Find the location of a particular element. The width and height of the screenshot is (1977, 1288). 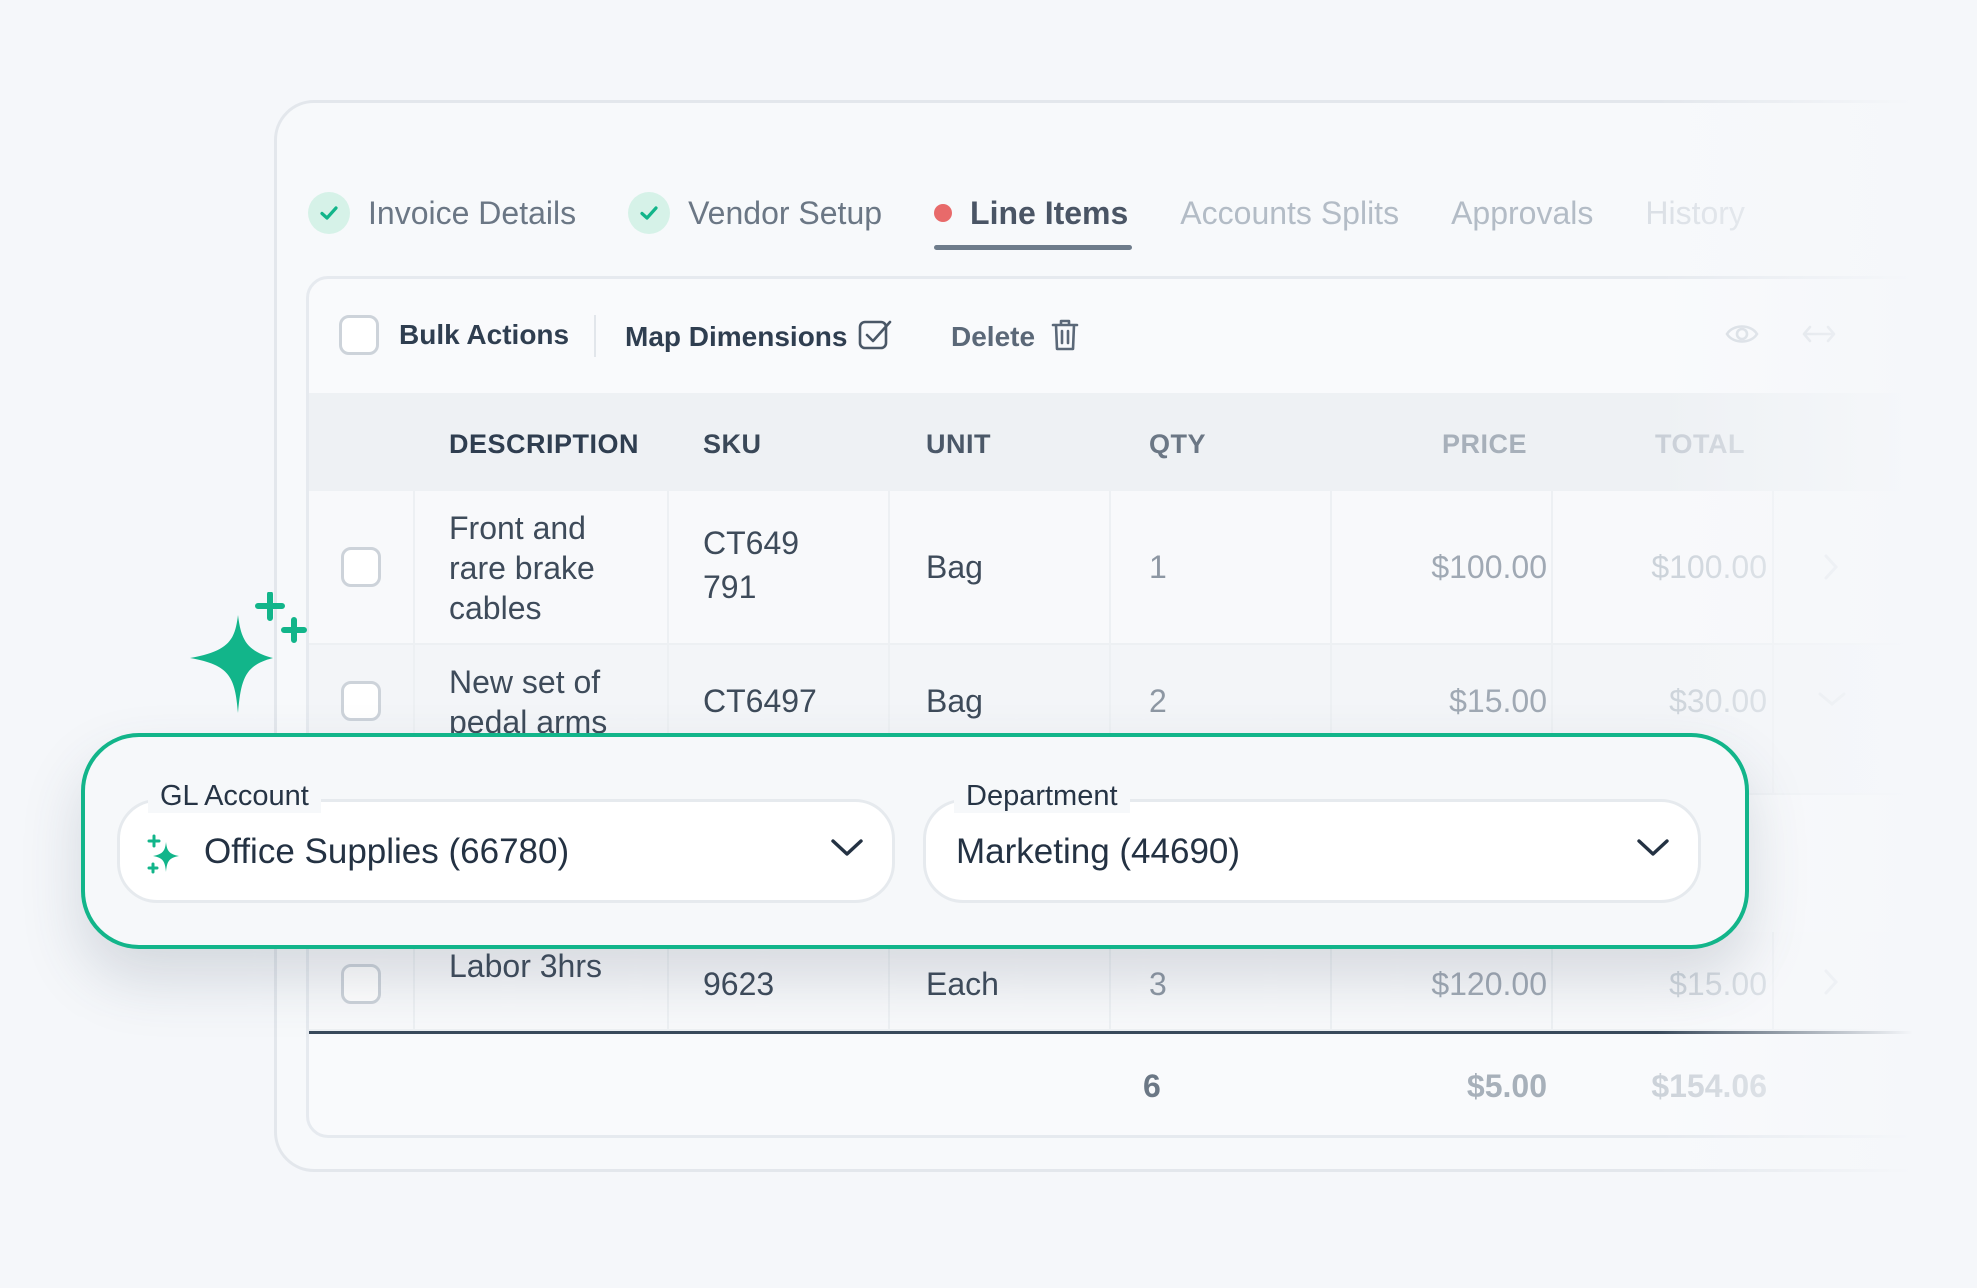

description: Front and is located at coordinates (517, 528).